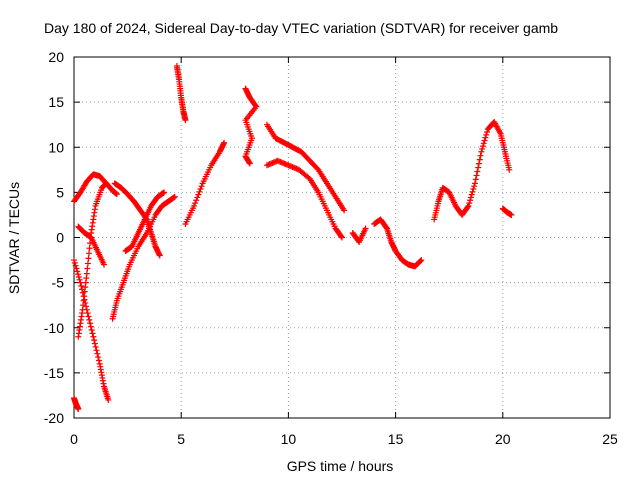 The width and height of the screenshot is (640, 480). What do you see at coordinates (56, 102) in the screenshot?
I see `y-tick-label: 15` at bounding box center [56, 102].